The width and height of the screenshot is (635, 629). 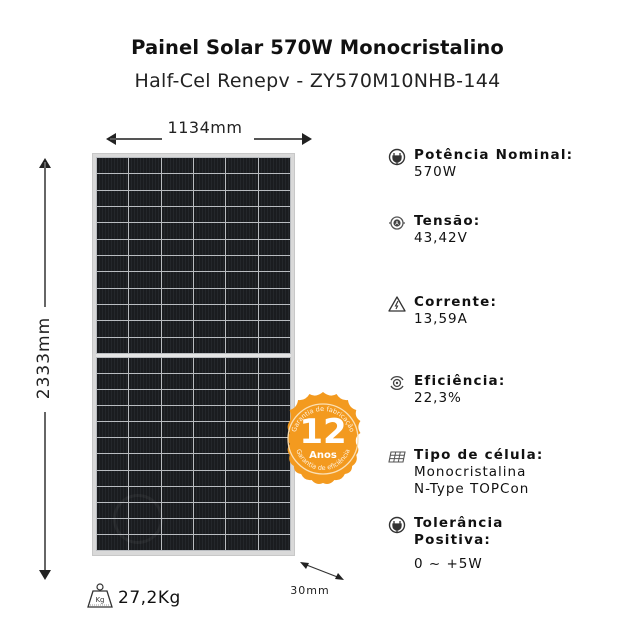 What do you see at coordinates (397, 457) in the screenshot?
I see `solar-cell-icon` at bounding box center [397, 457].